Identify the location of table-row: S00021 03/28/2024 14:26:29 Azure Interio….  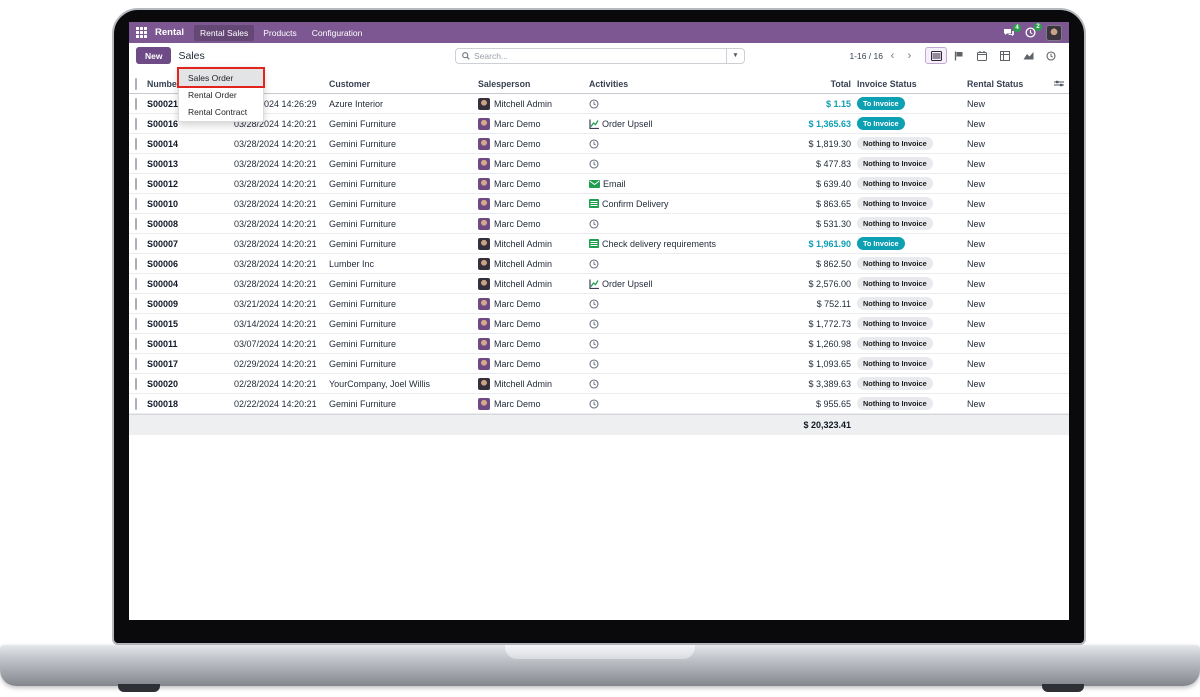
(599, 104).